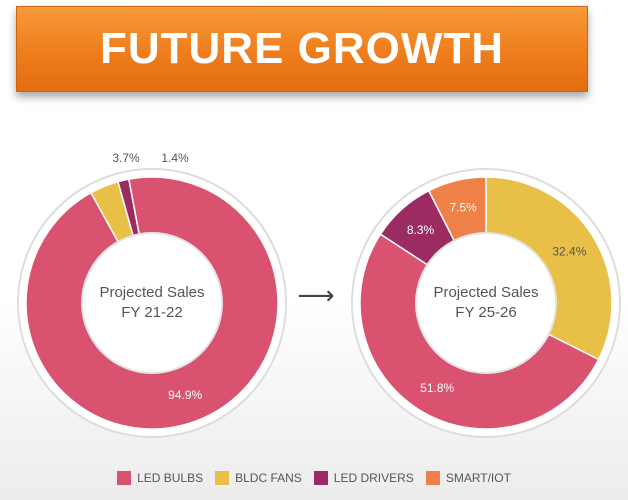 This screenshot has height=500, width=628. I want to click on slice-label-smart-iot: 7.5%, so click(463, 208).